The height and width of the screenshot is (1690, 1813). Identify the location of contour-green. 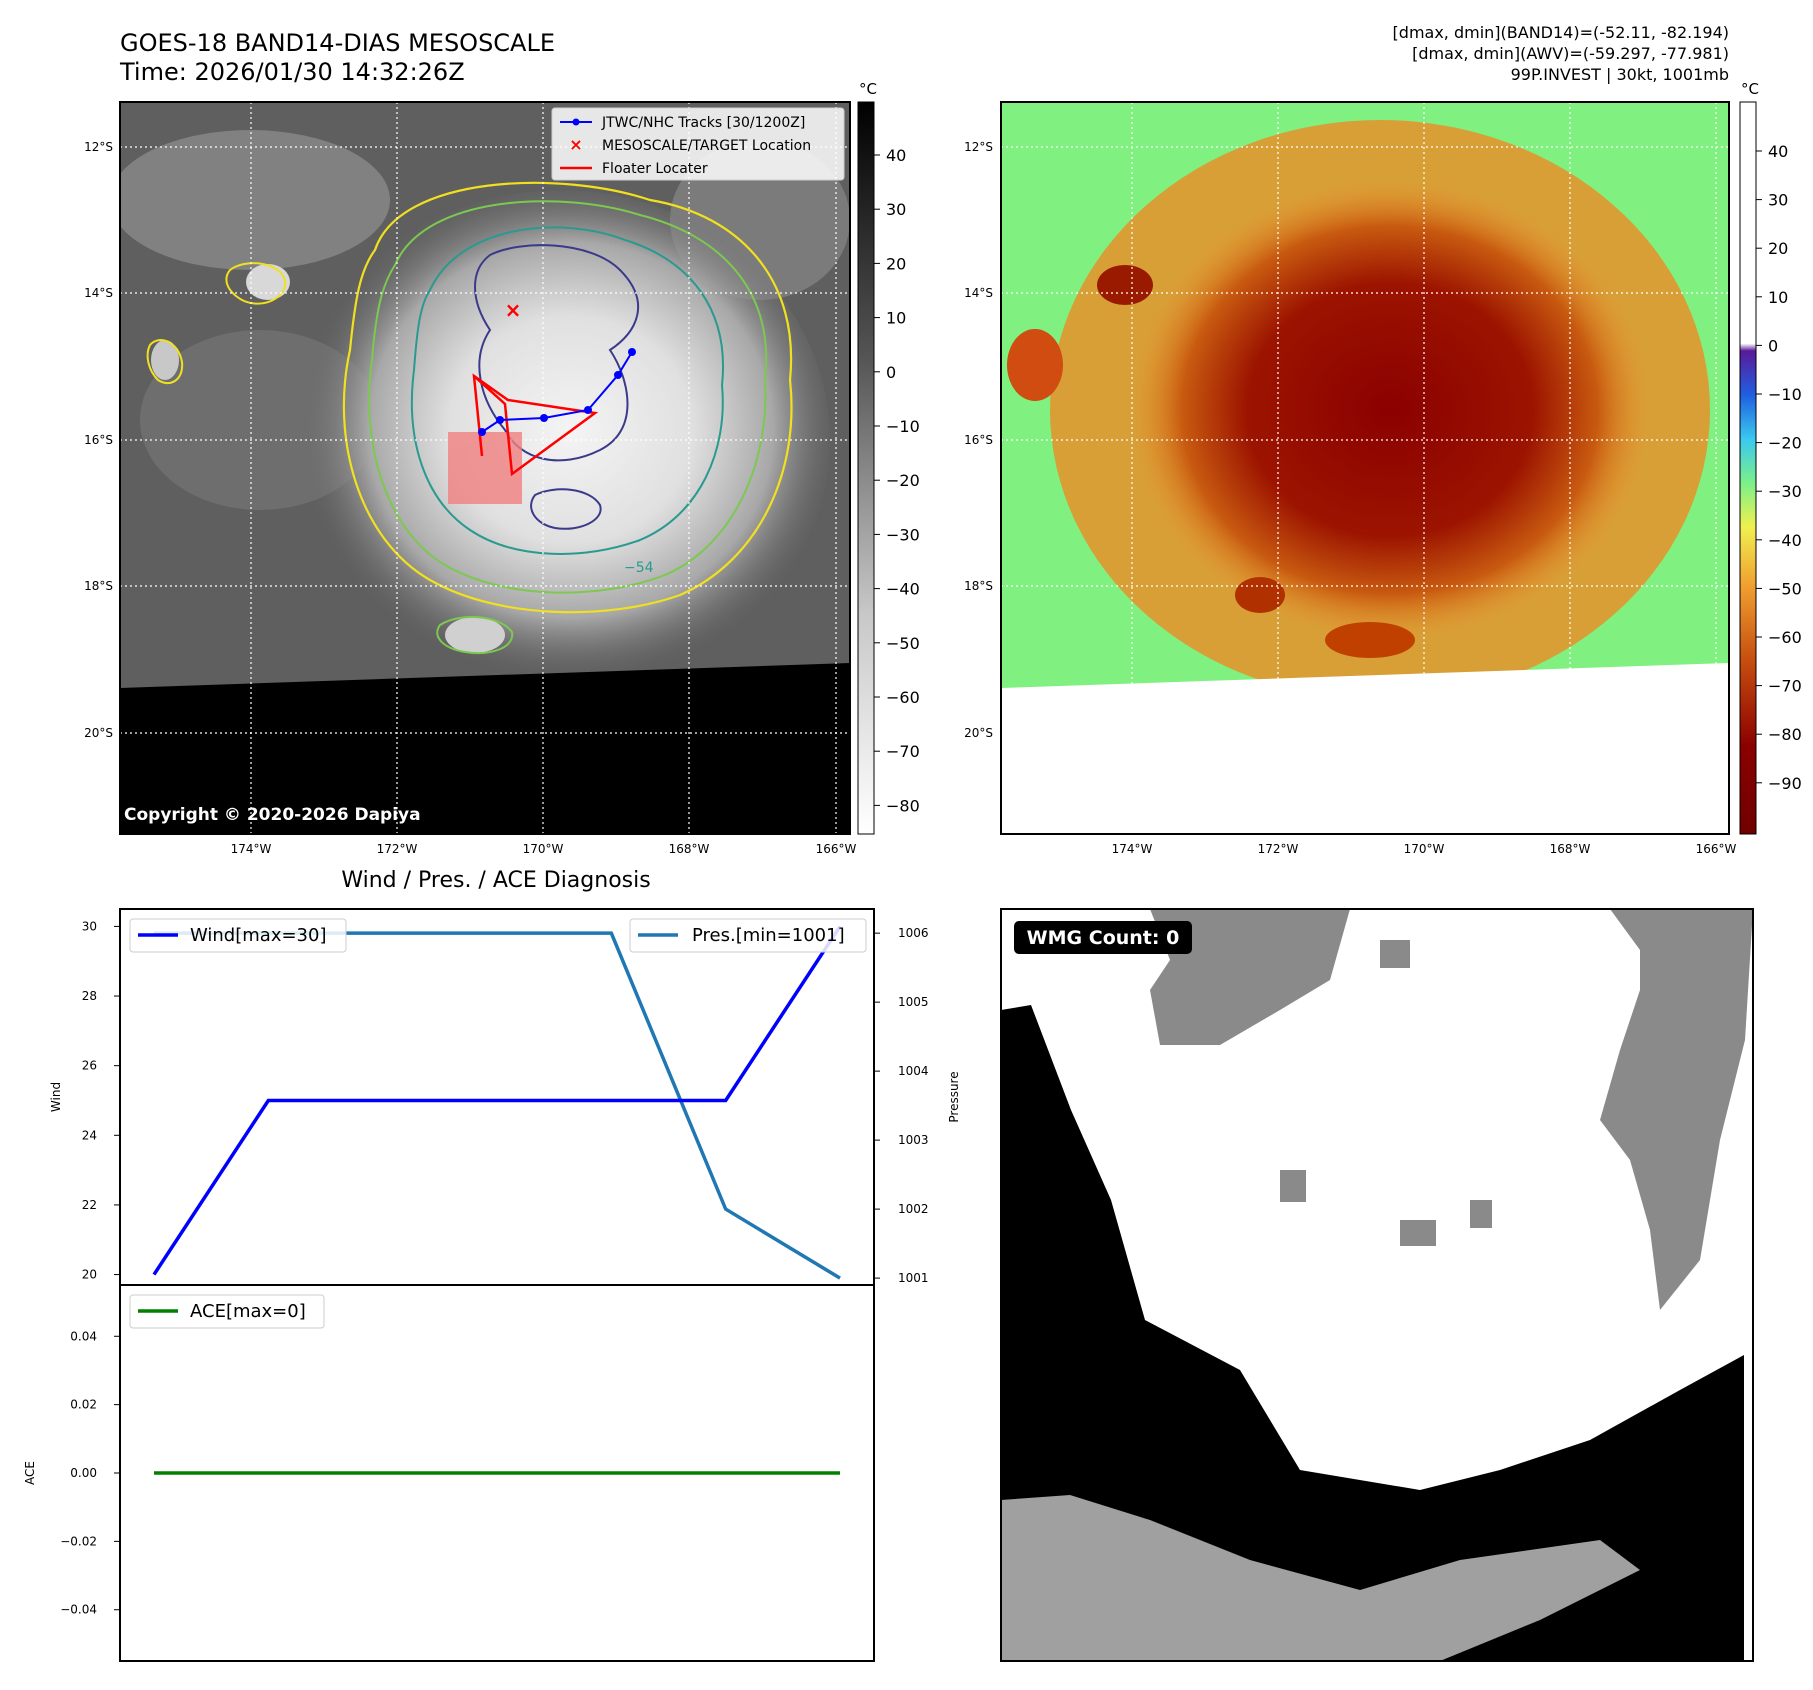
(568, 397).